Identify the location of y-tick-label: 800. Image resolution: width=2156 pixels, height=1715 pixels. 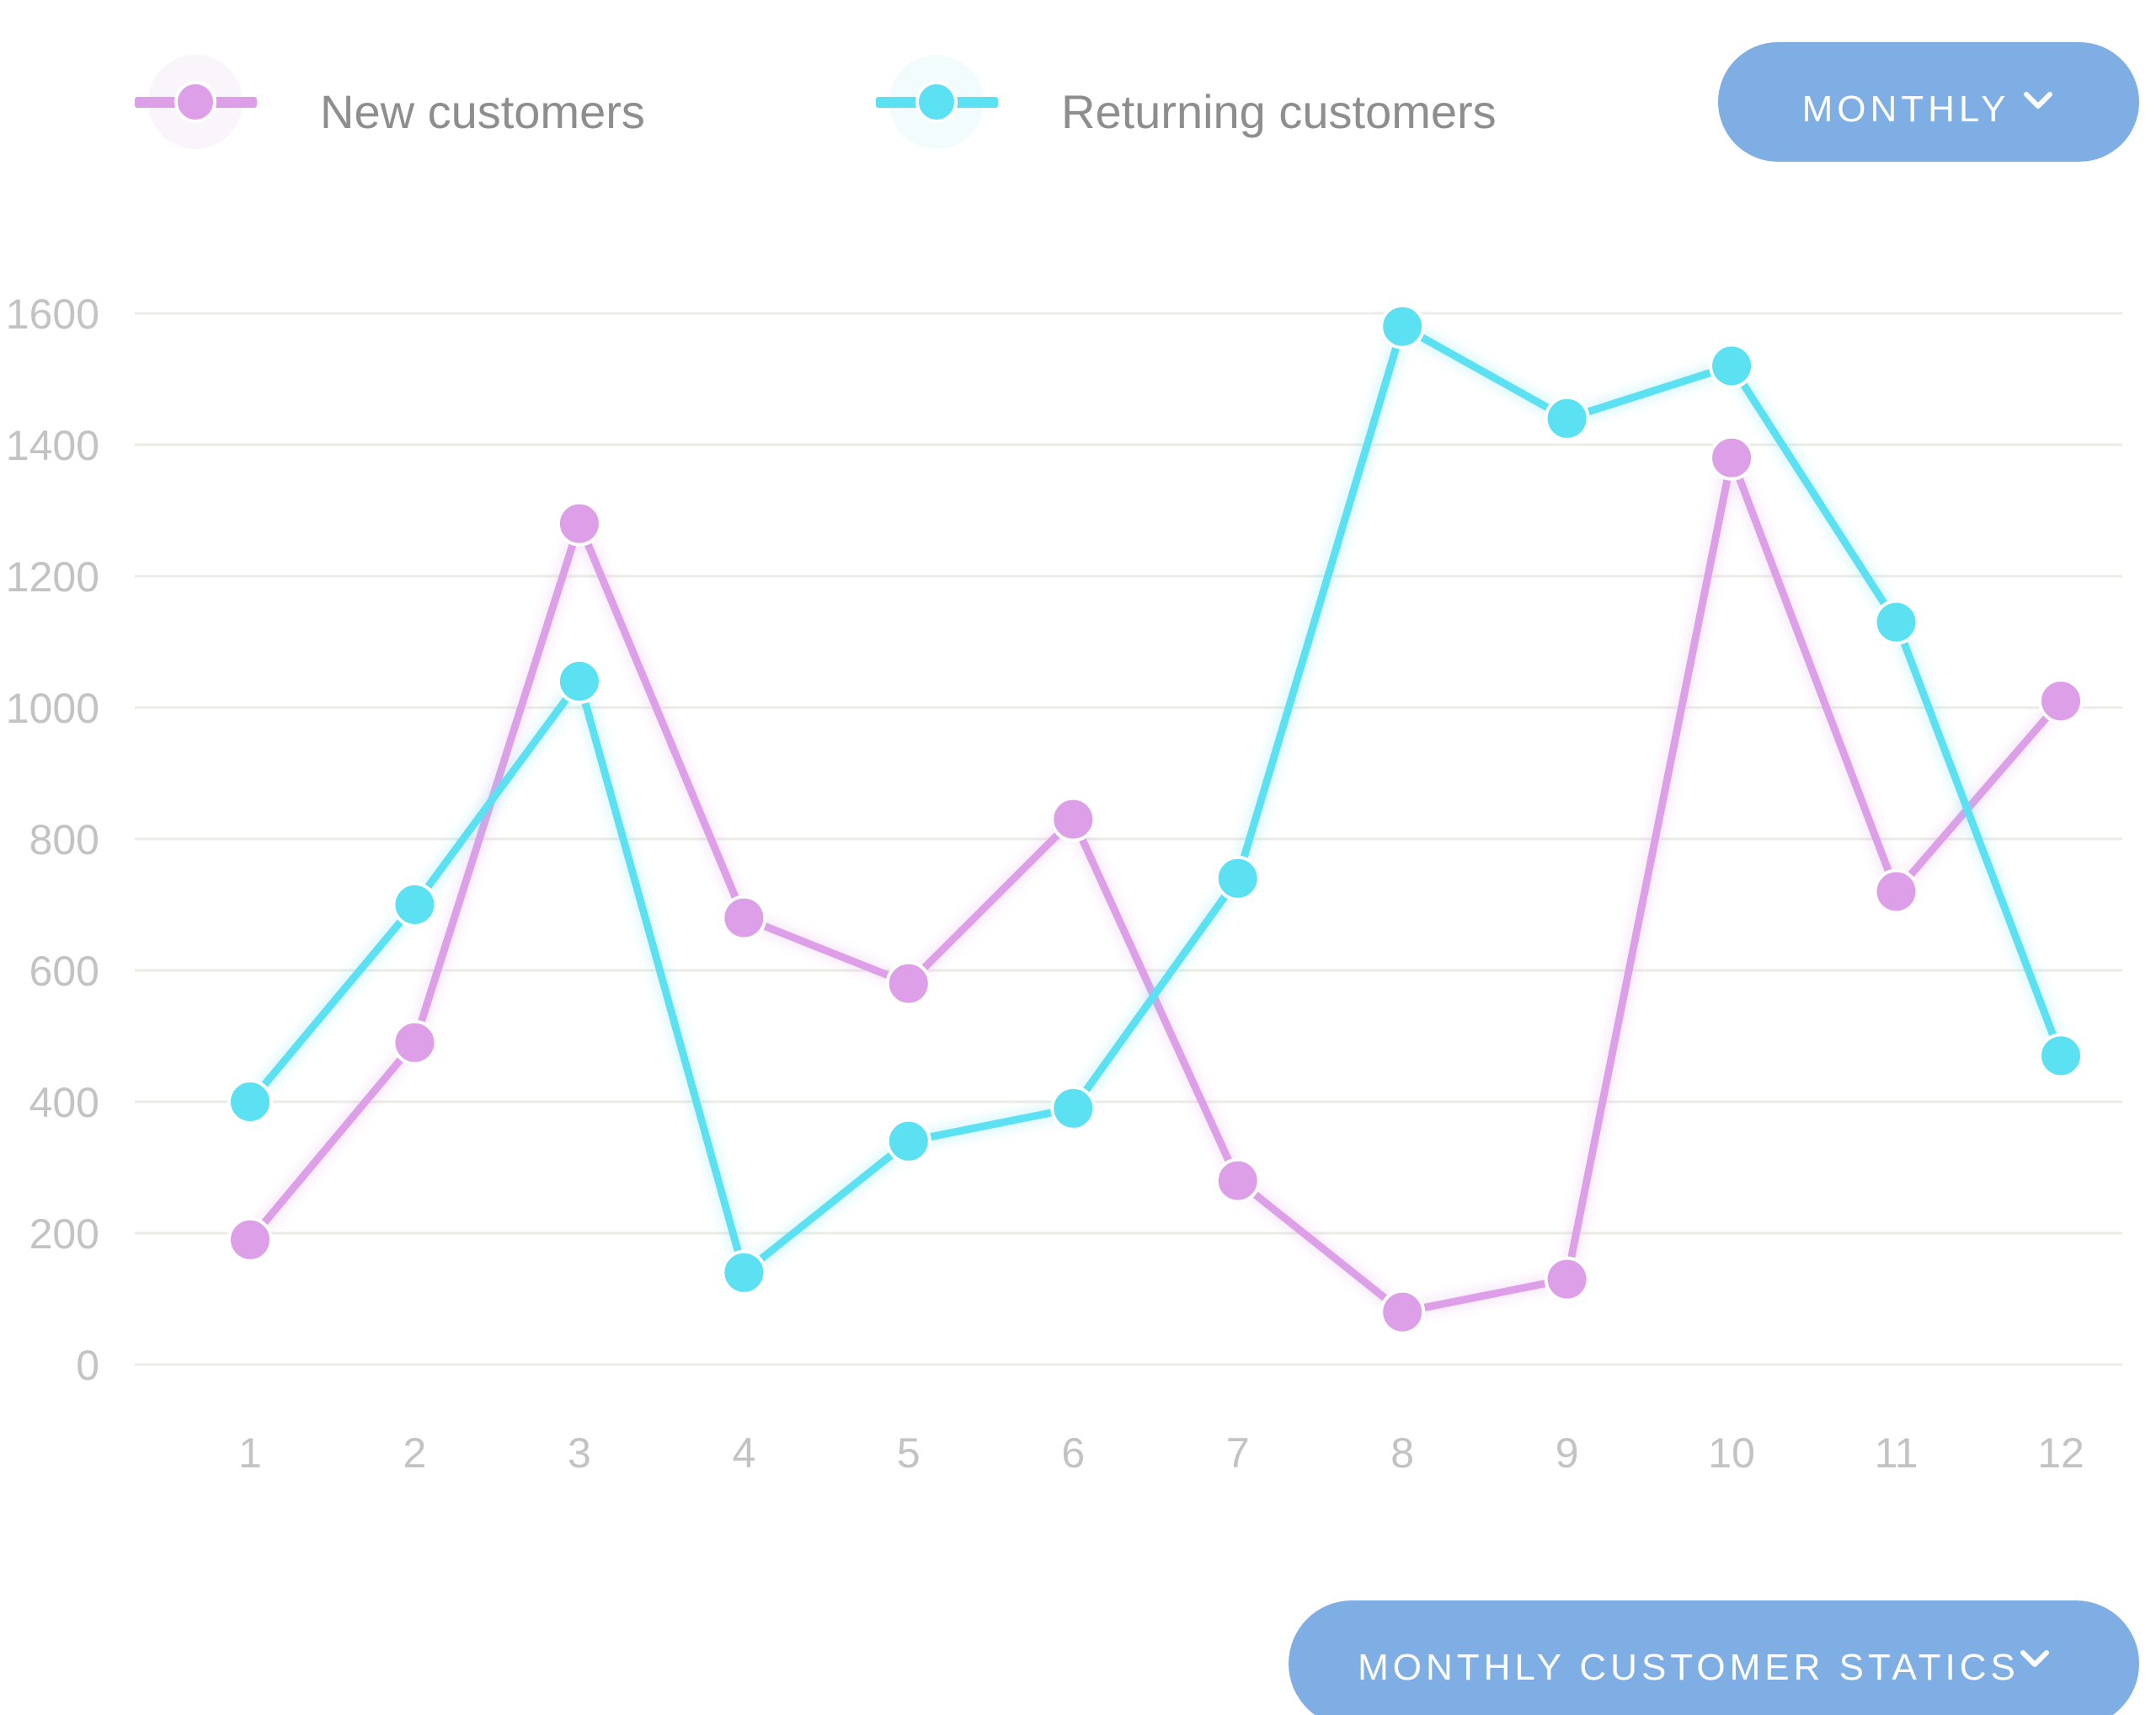
(64, 839).